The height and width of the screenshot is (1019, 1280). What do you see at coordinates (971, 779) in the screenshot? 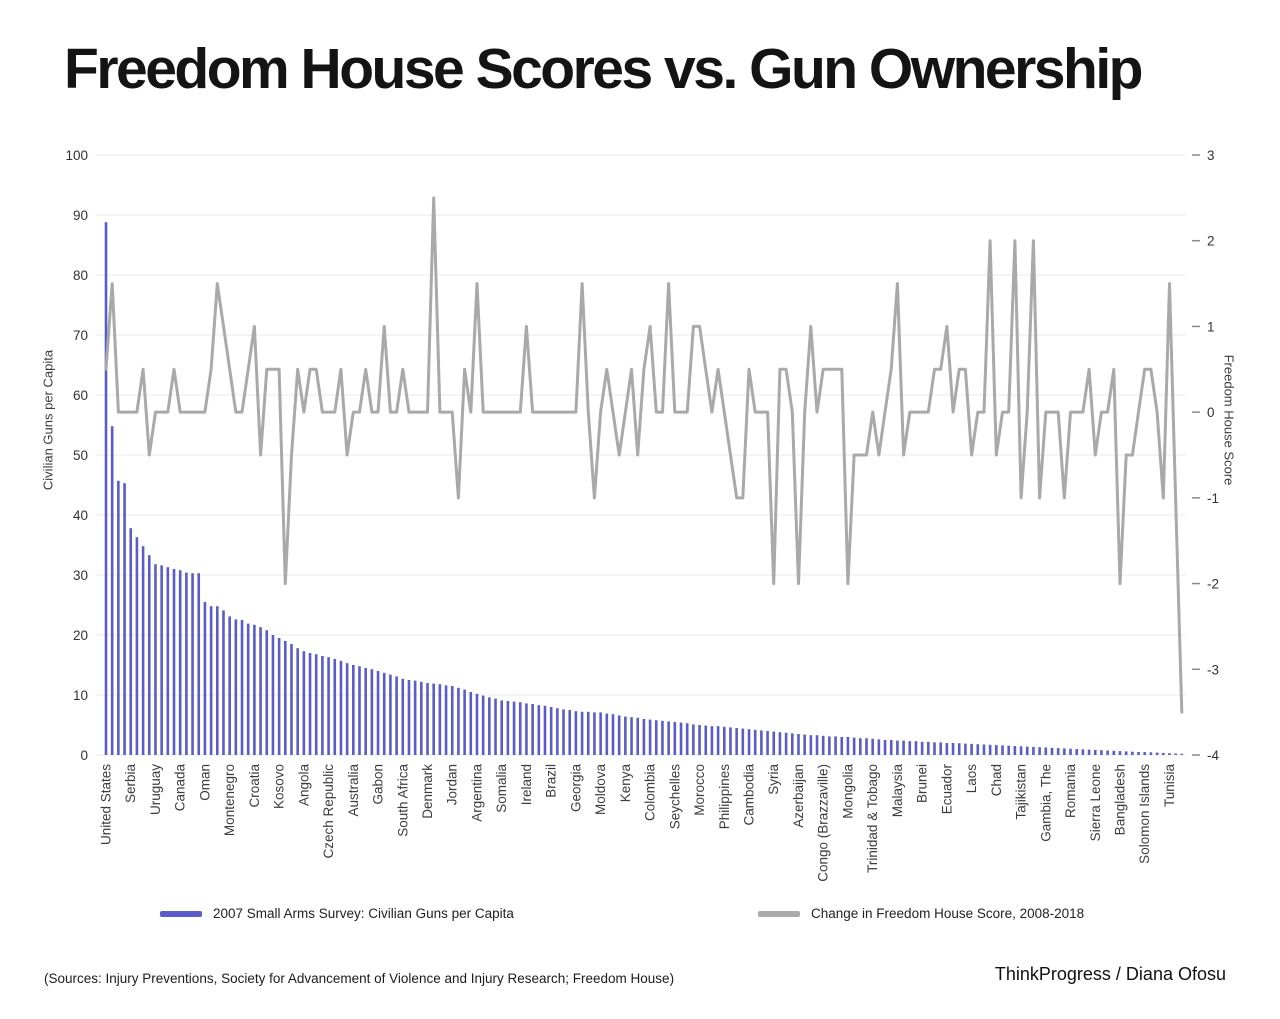
I see `x-axis-country-label: Laos` at bounding box center [971, 779].